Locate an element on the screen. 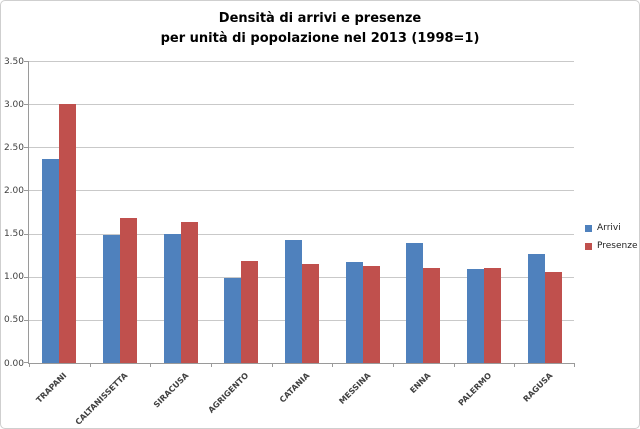 This screenshot has width=640, height=429. x-tick-label-trapani: TRAPANI is located at coordinates (51, 388).